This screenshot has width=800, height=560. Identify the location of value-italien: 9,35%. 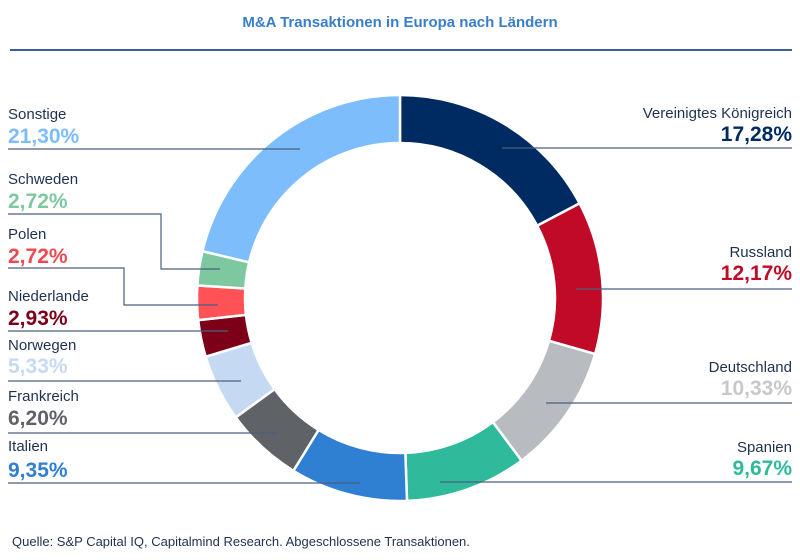
(38, 470).